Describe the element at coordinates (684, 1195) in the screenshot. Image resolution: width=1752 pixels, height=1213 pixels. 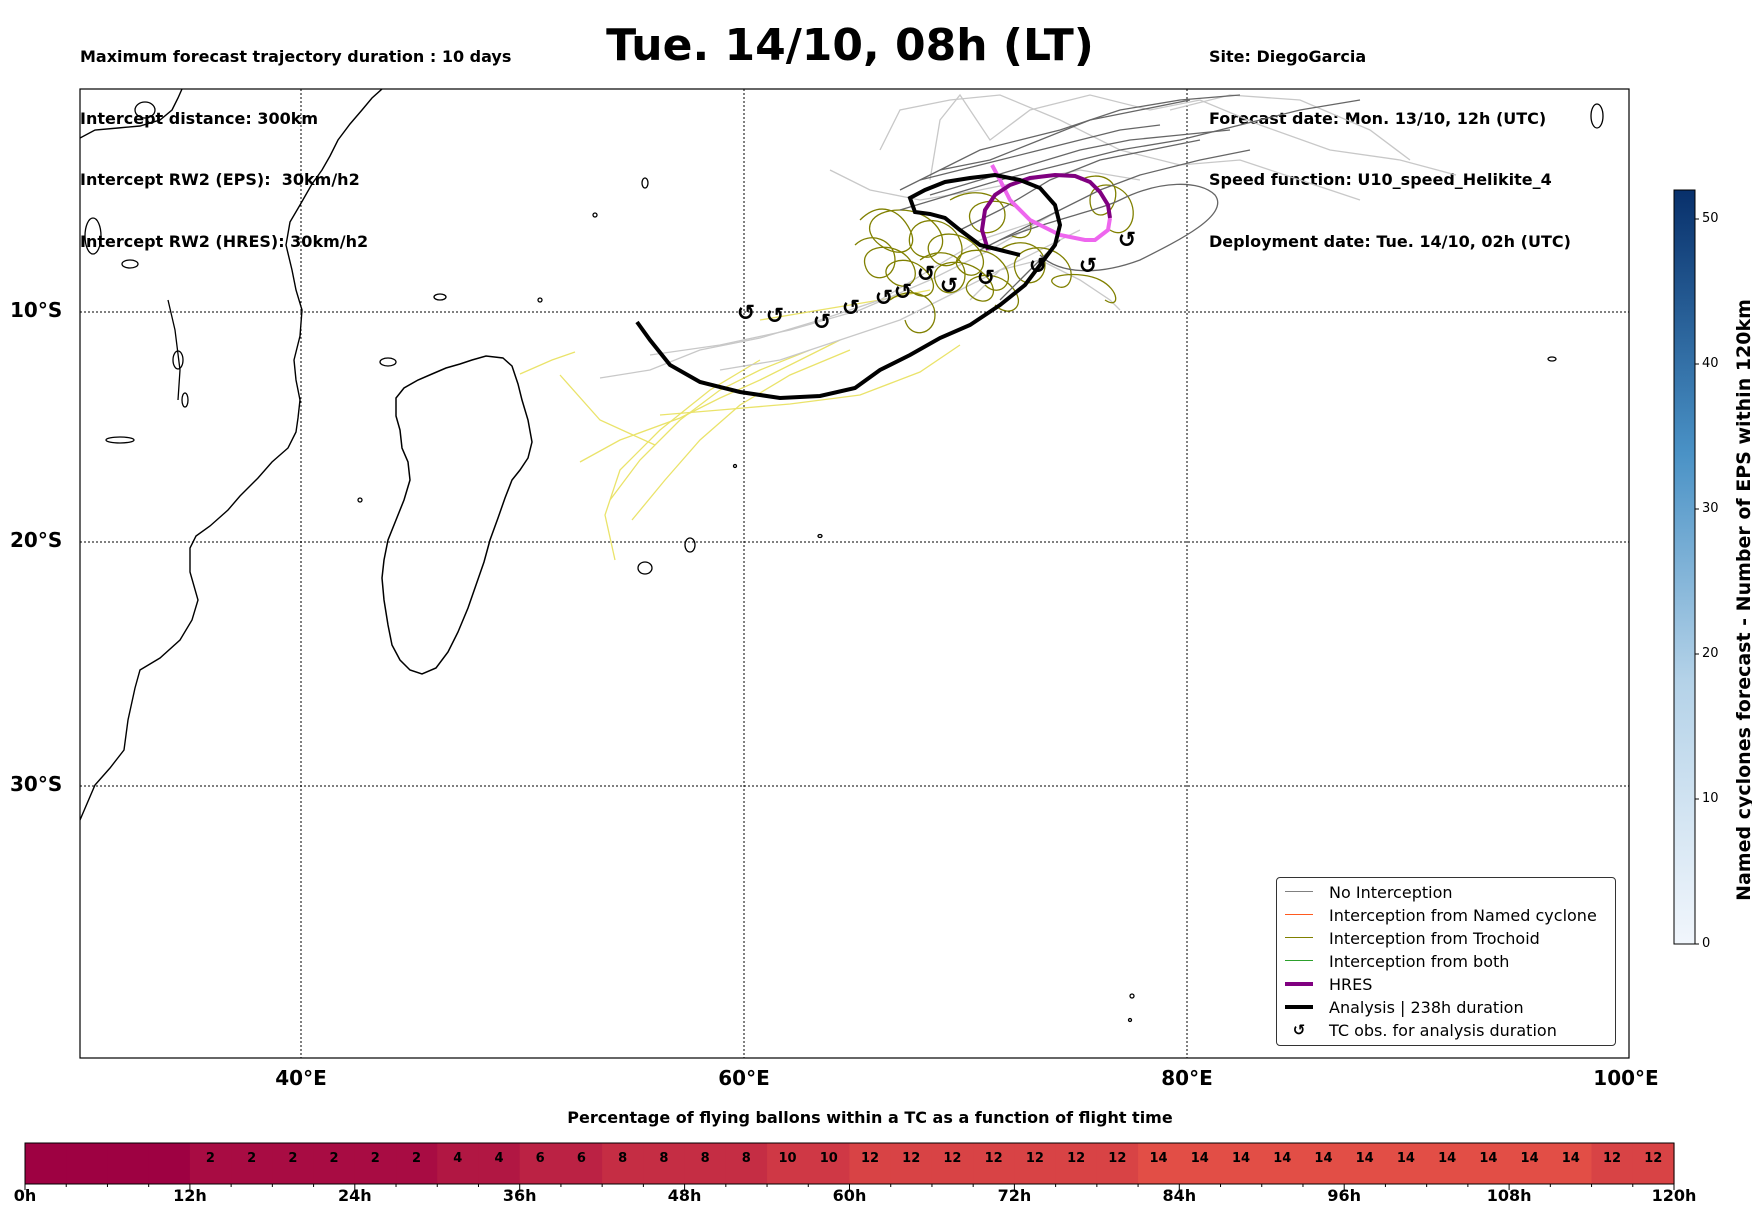
I see `heatbar-tick-label: 48h` at that location.